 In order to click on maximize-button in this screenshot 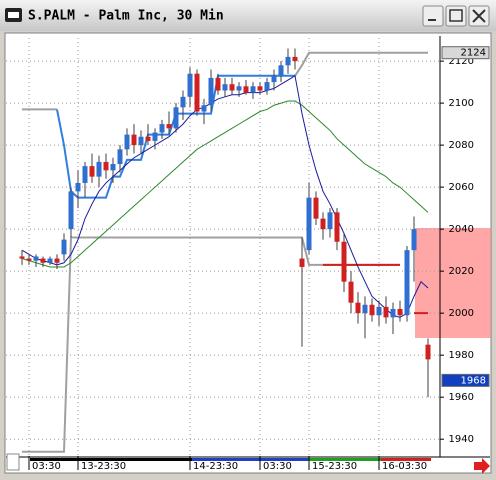, I will do `click(456, 16)`.